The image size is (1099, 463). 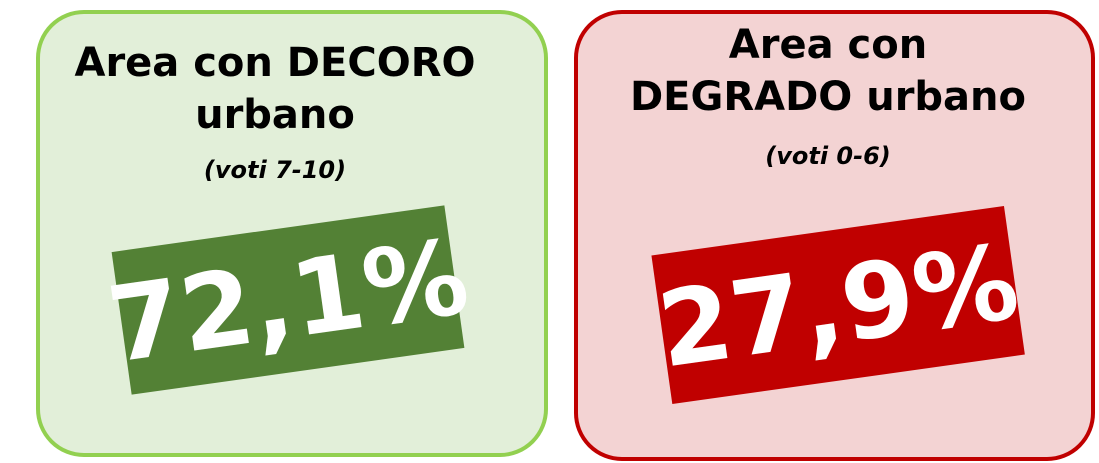 What do you see at coordinates (828, 97) in the screenshot?
I see `card-title: DEGRADO urbano` at bounding box center [828, 97].